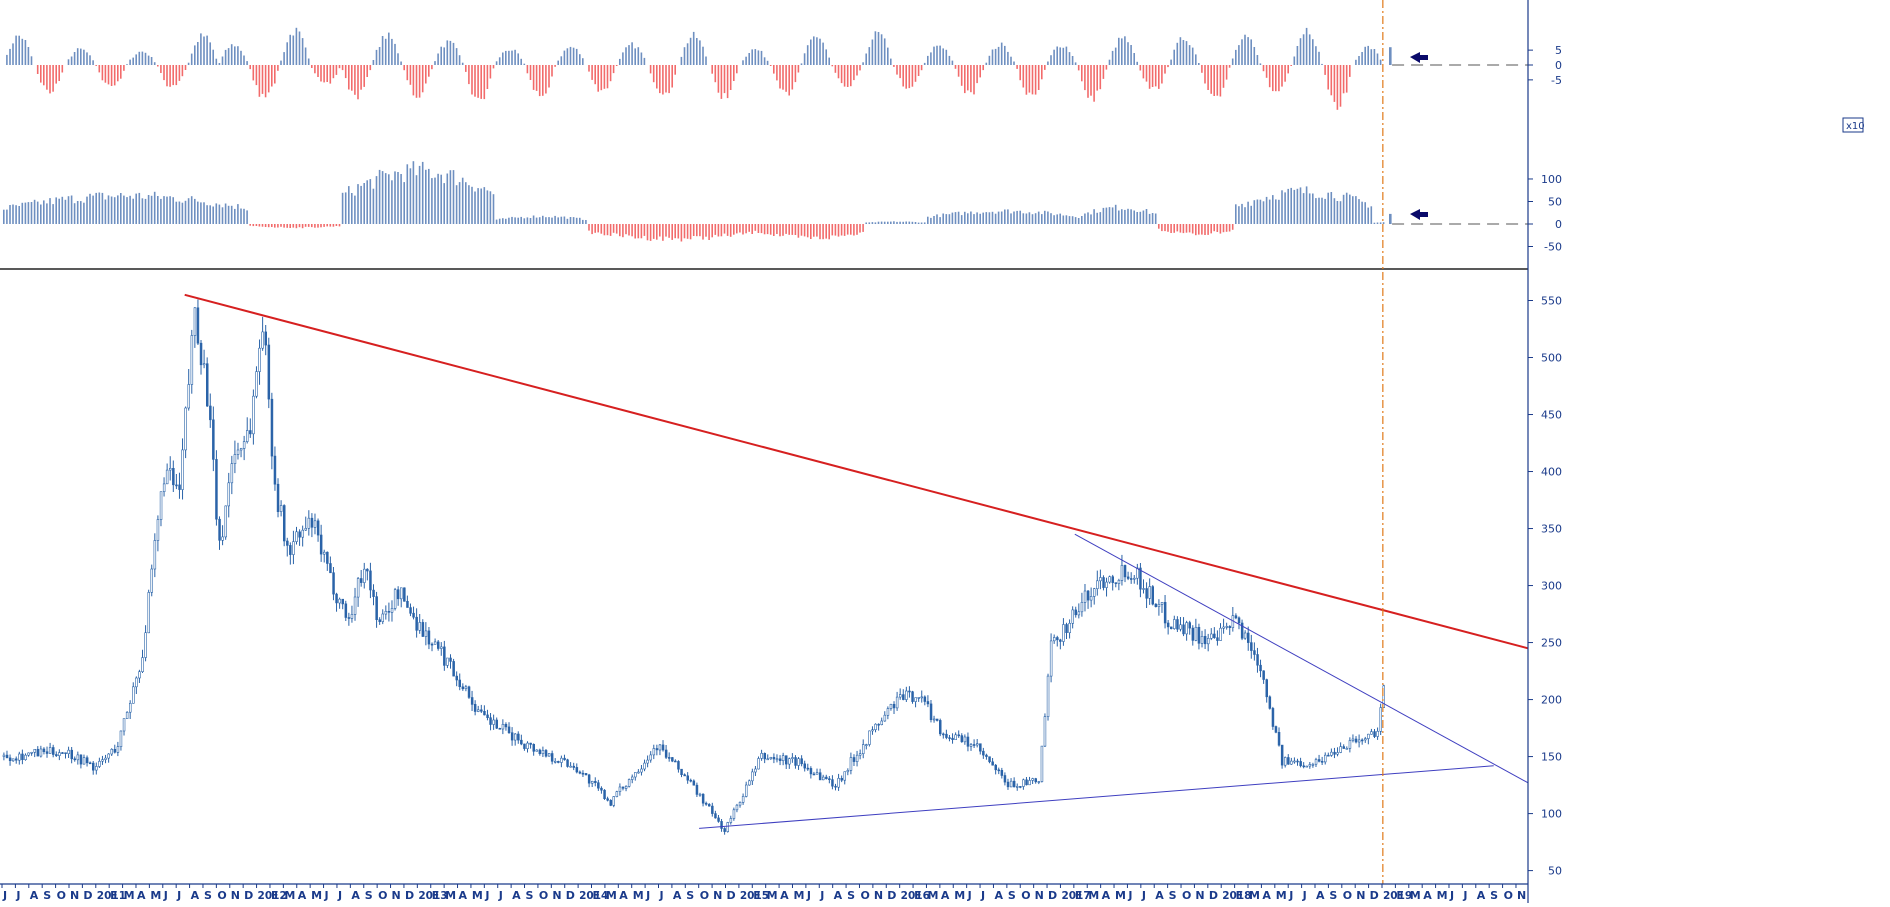 The image size is (1890, 907). I want to click on x-axis-tick-label: M, so click(1442, 895).